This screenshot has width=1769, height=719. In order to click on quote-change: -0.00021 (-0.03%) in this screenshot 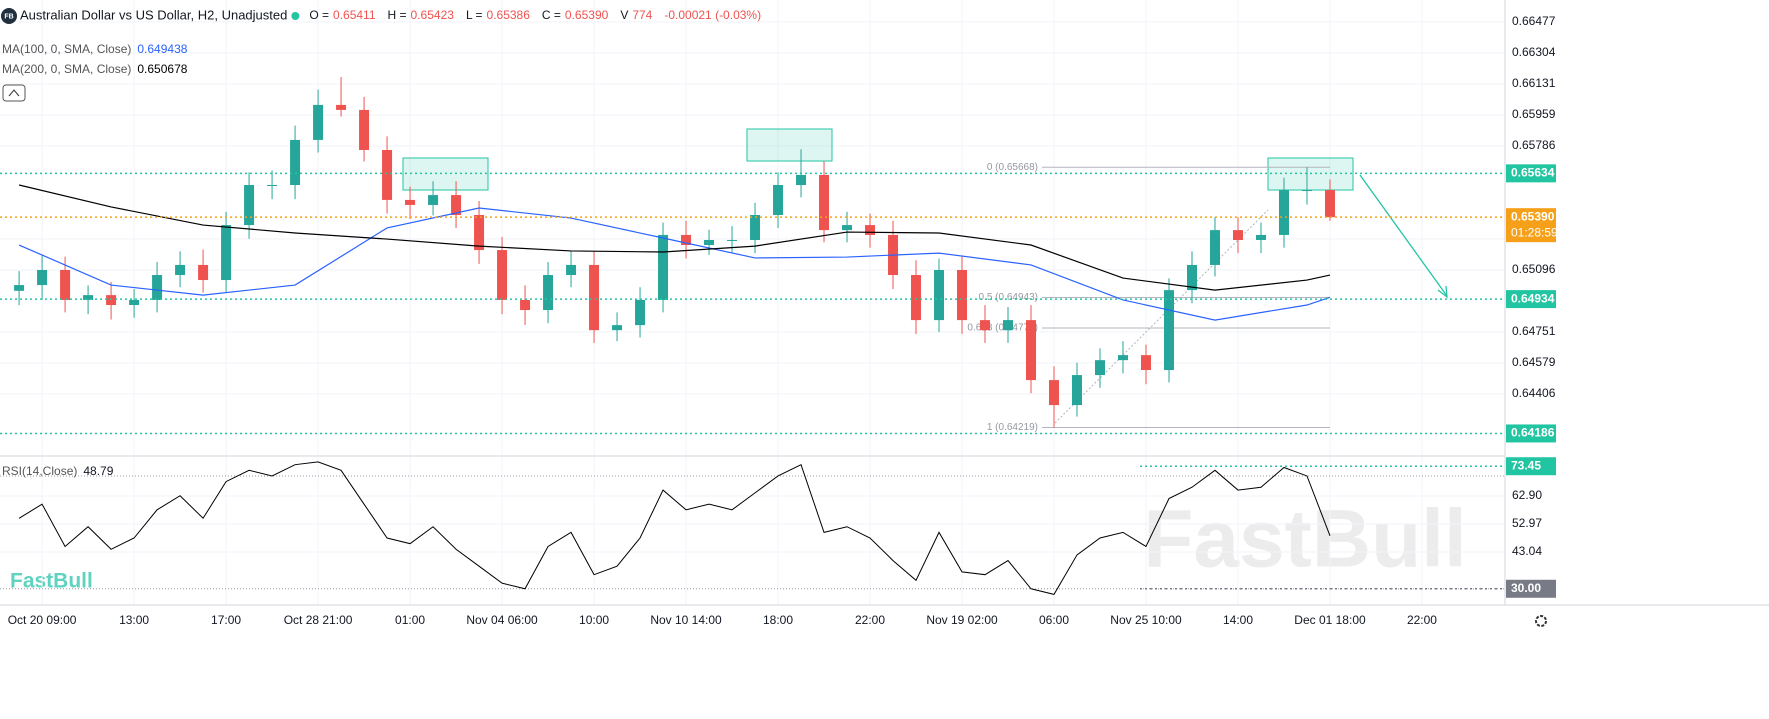, I will do `click(712, 15)`.